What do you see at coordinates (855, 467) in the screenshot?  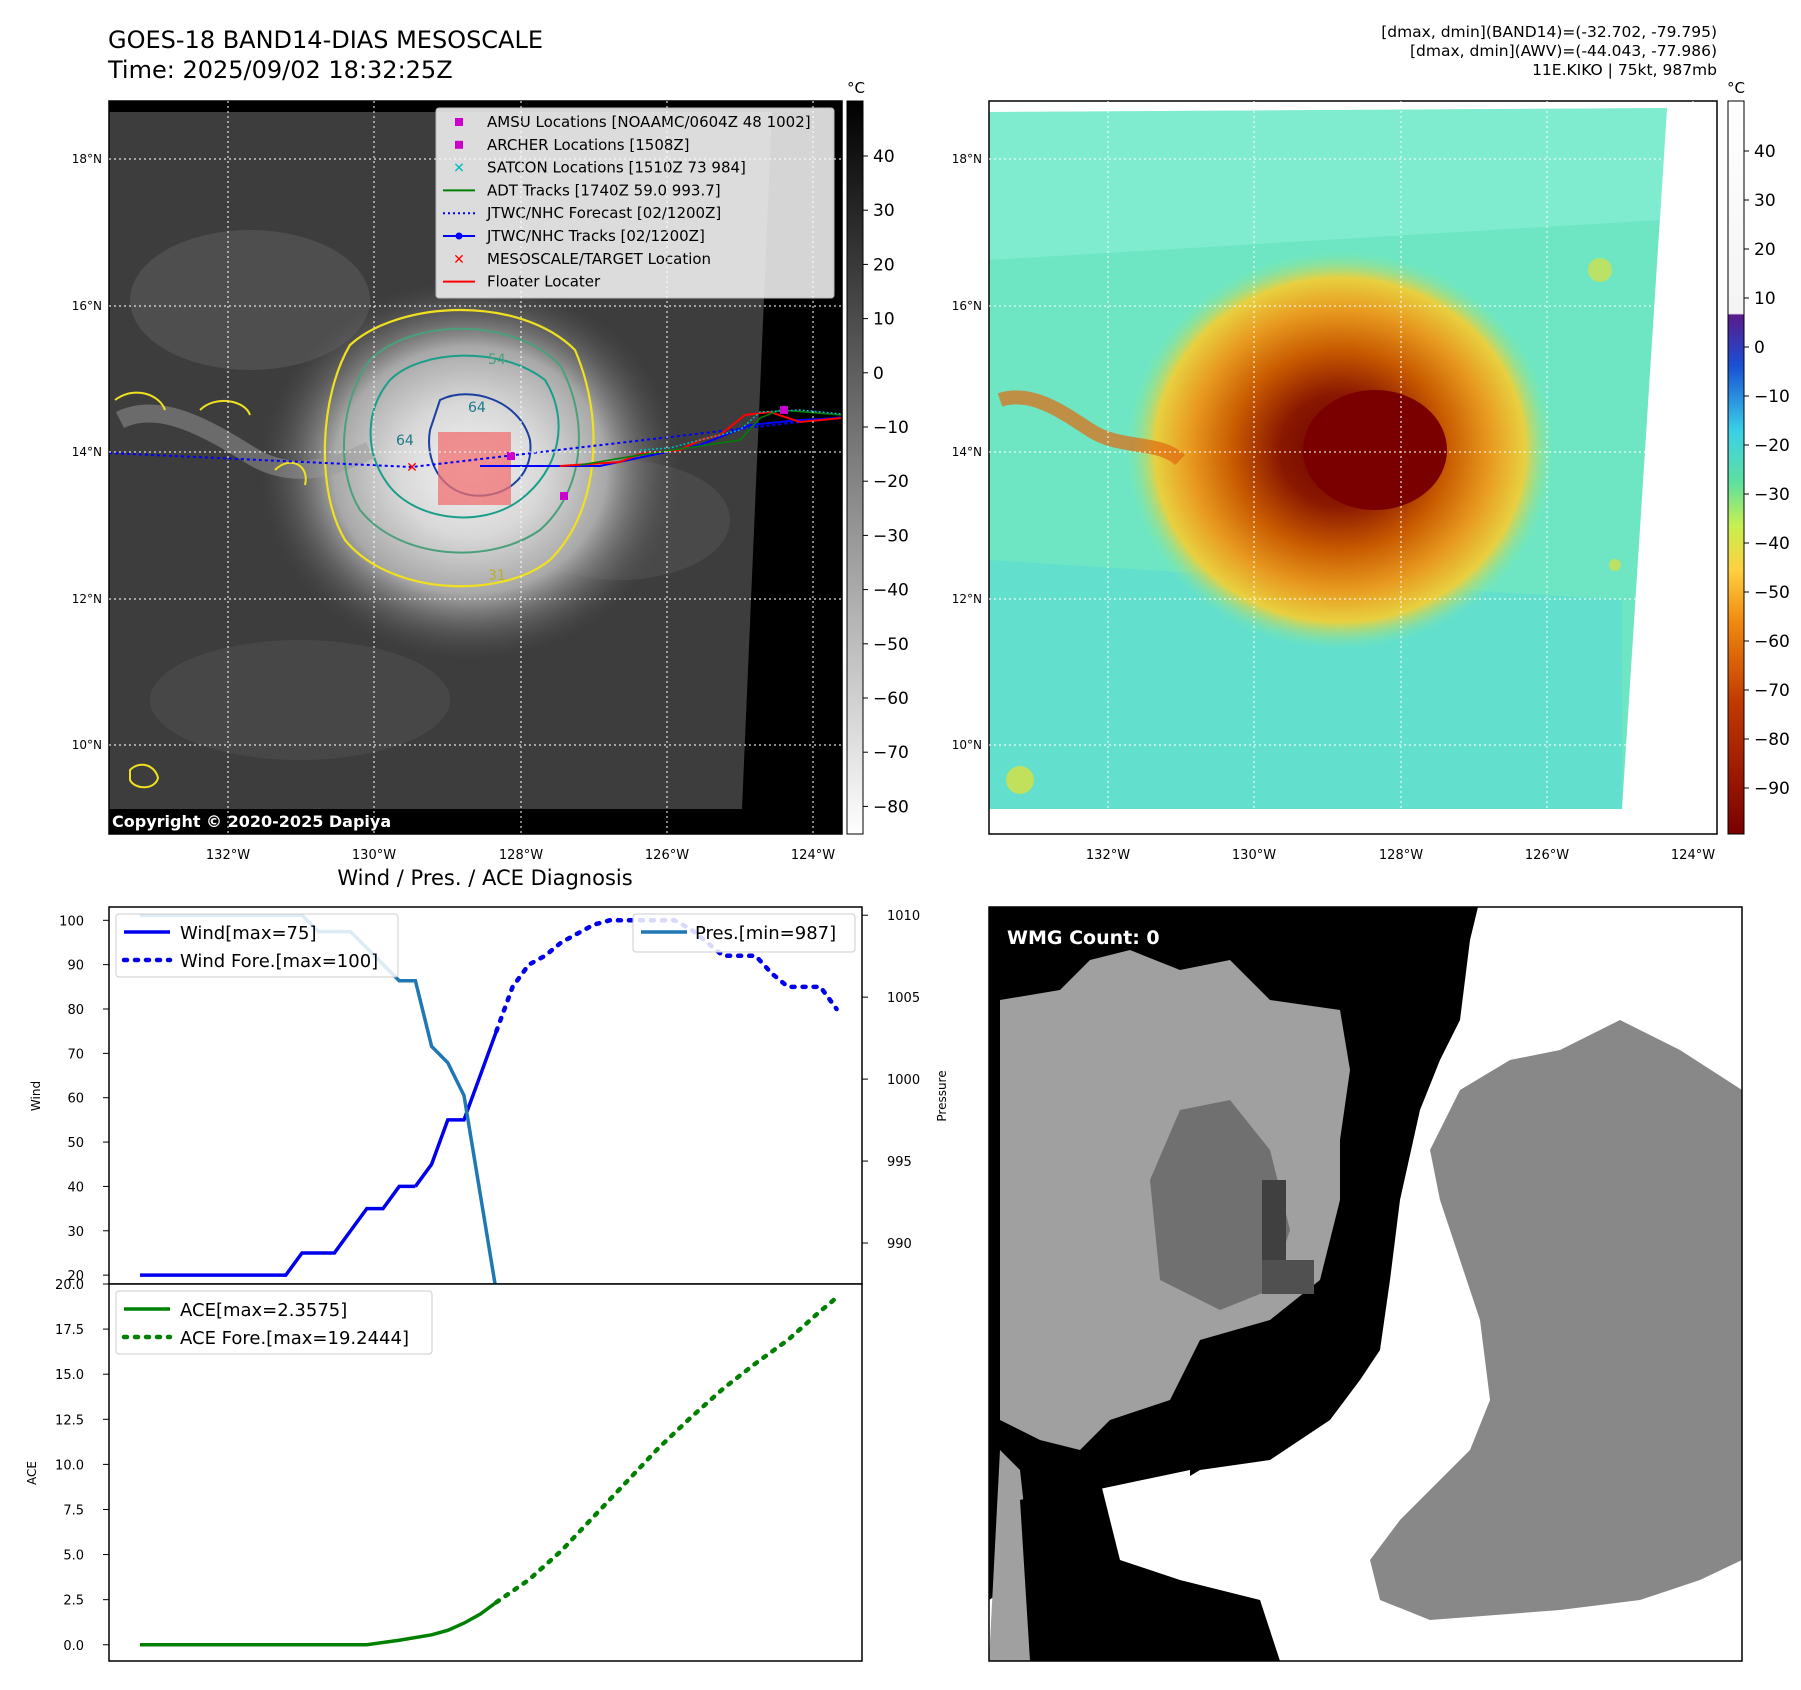 I see `ir-colorbar-scale` at bounding box center [855, 467].